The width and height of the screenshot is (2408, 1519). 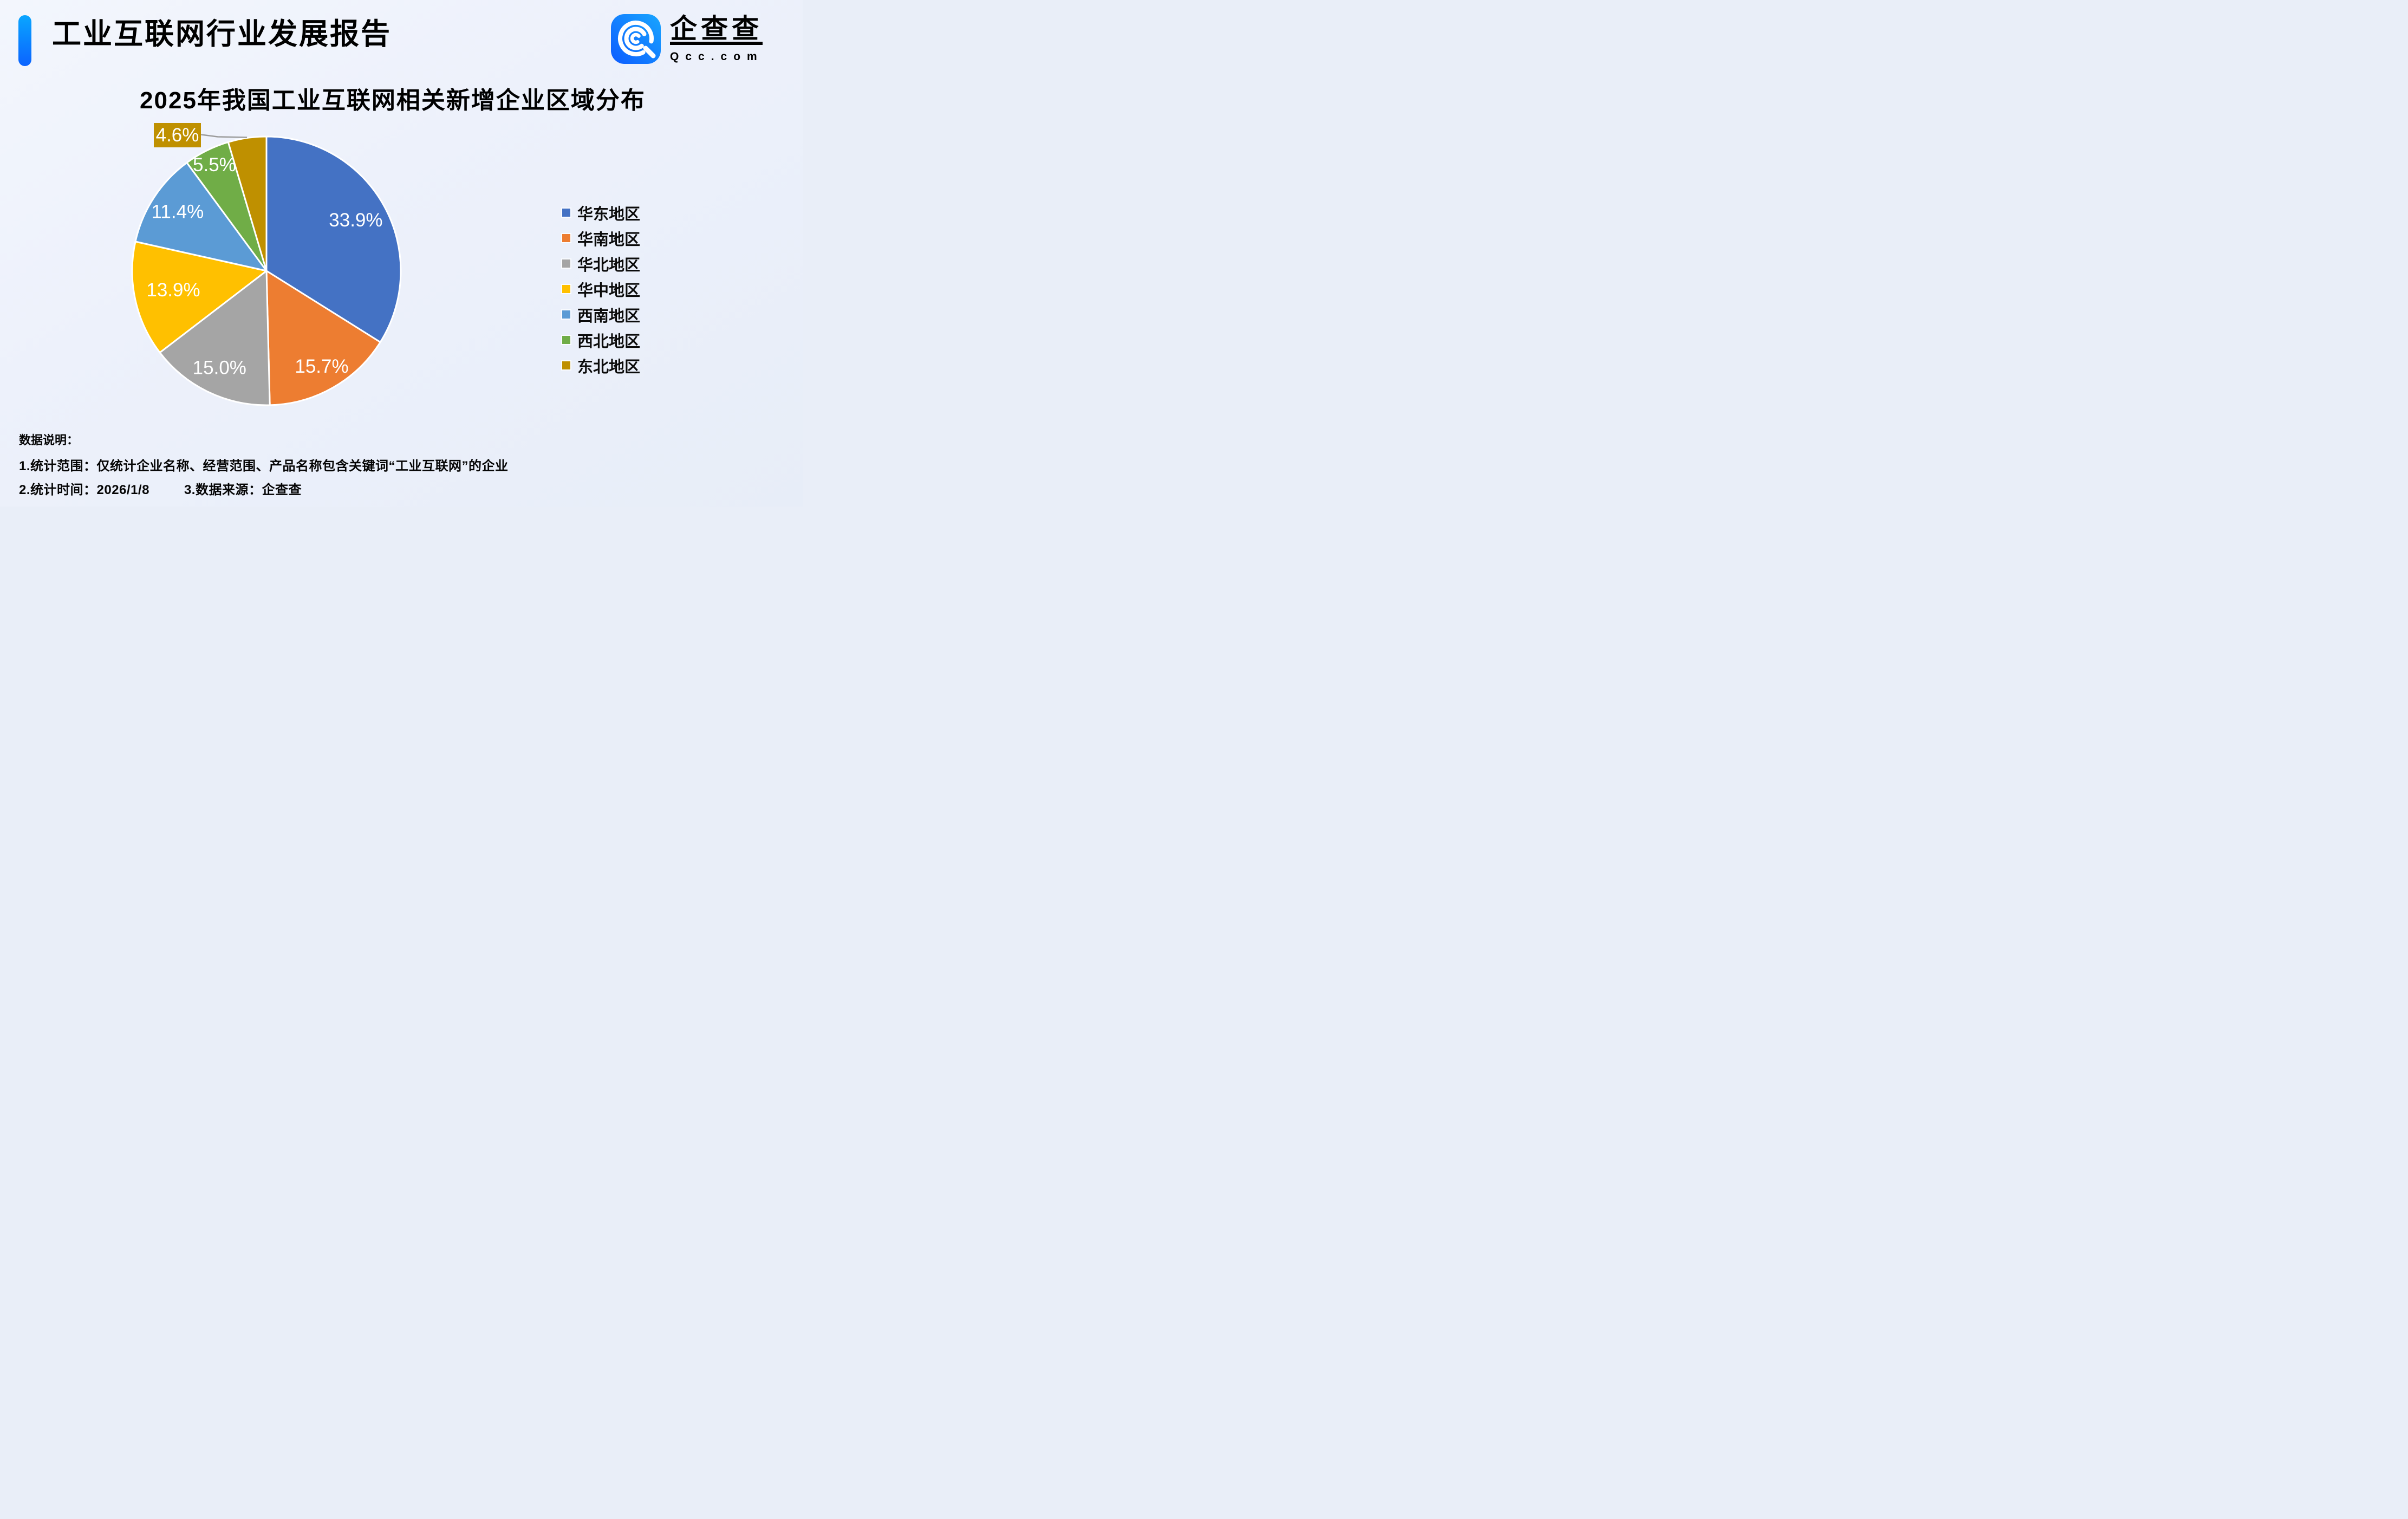 I want to click on pie-label-东北地区: 4.6%, so click(x=178, y=135).